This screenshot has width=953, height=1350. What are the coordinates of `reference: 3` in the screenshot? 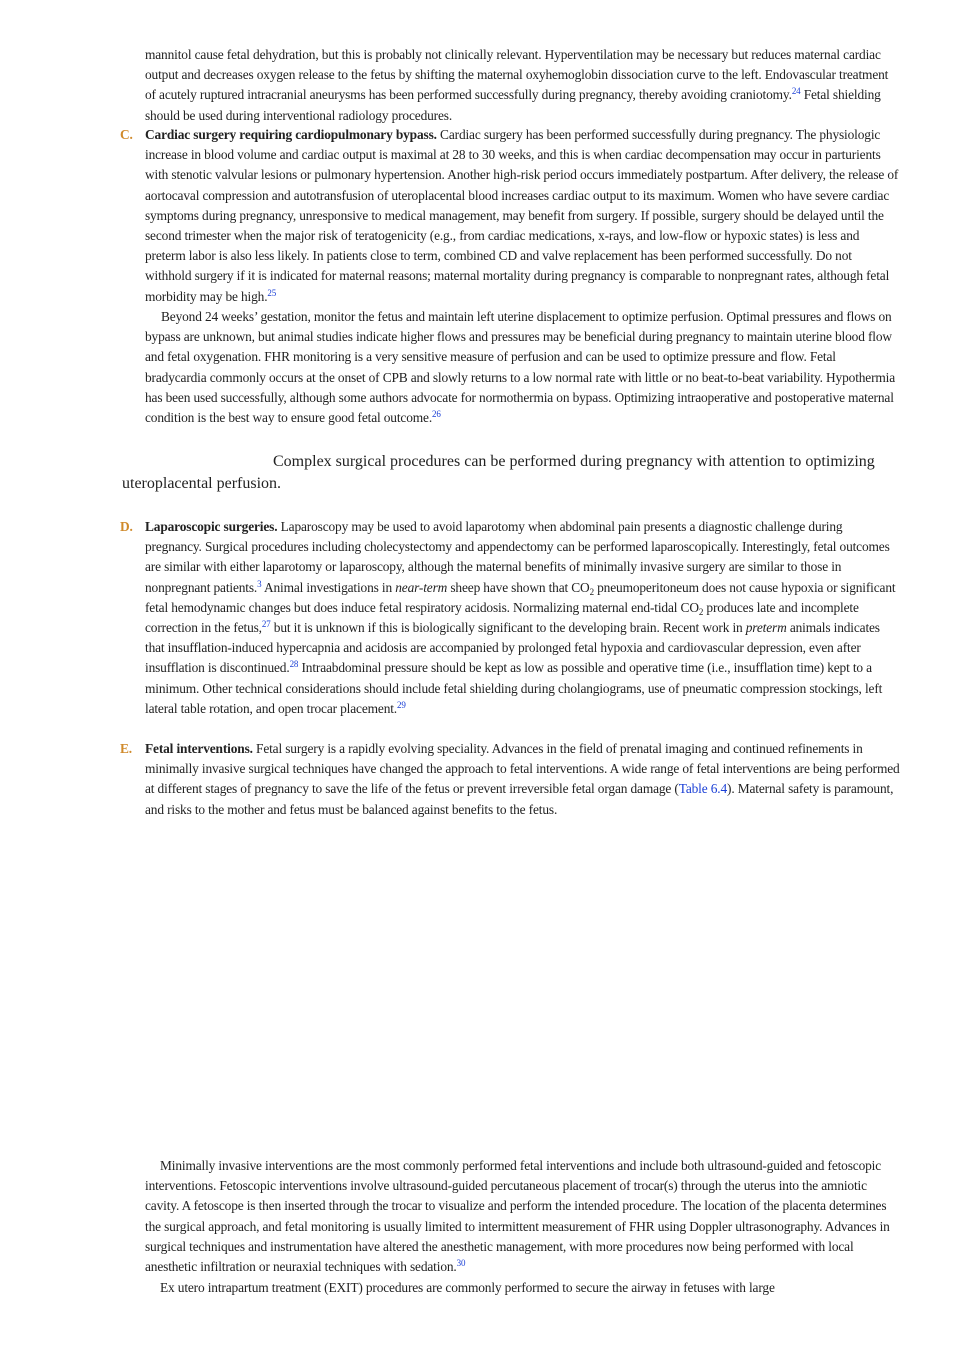 It's located at (259, 583).